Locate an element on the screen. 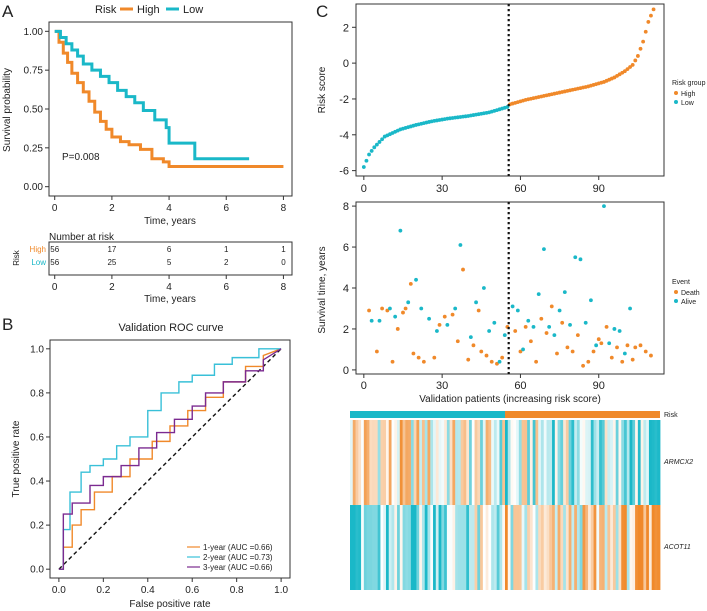 Image resolution: width=707 pixels, height=611 pixels. riskscore-y-tick-label: 0 is located at coordinates (346, 64).